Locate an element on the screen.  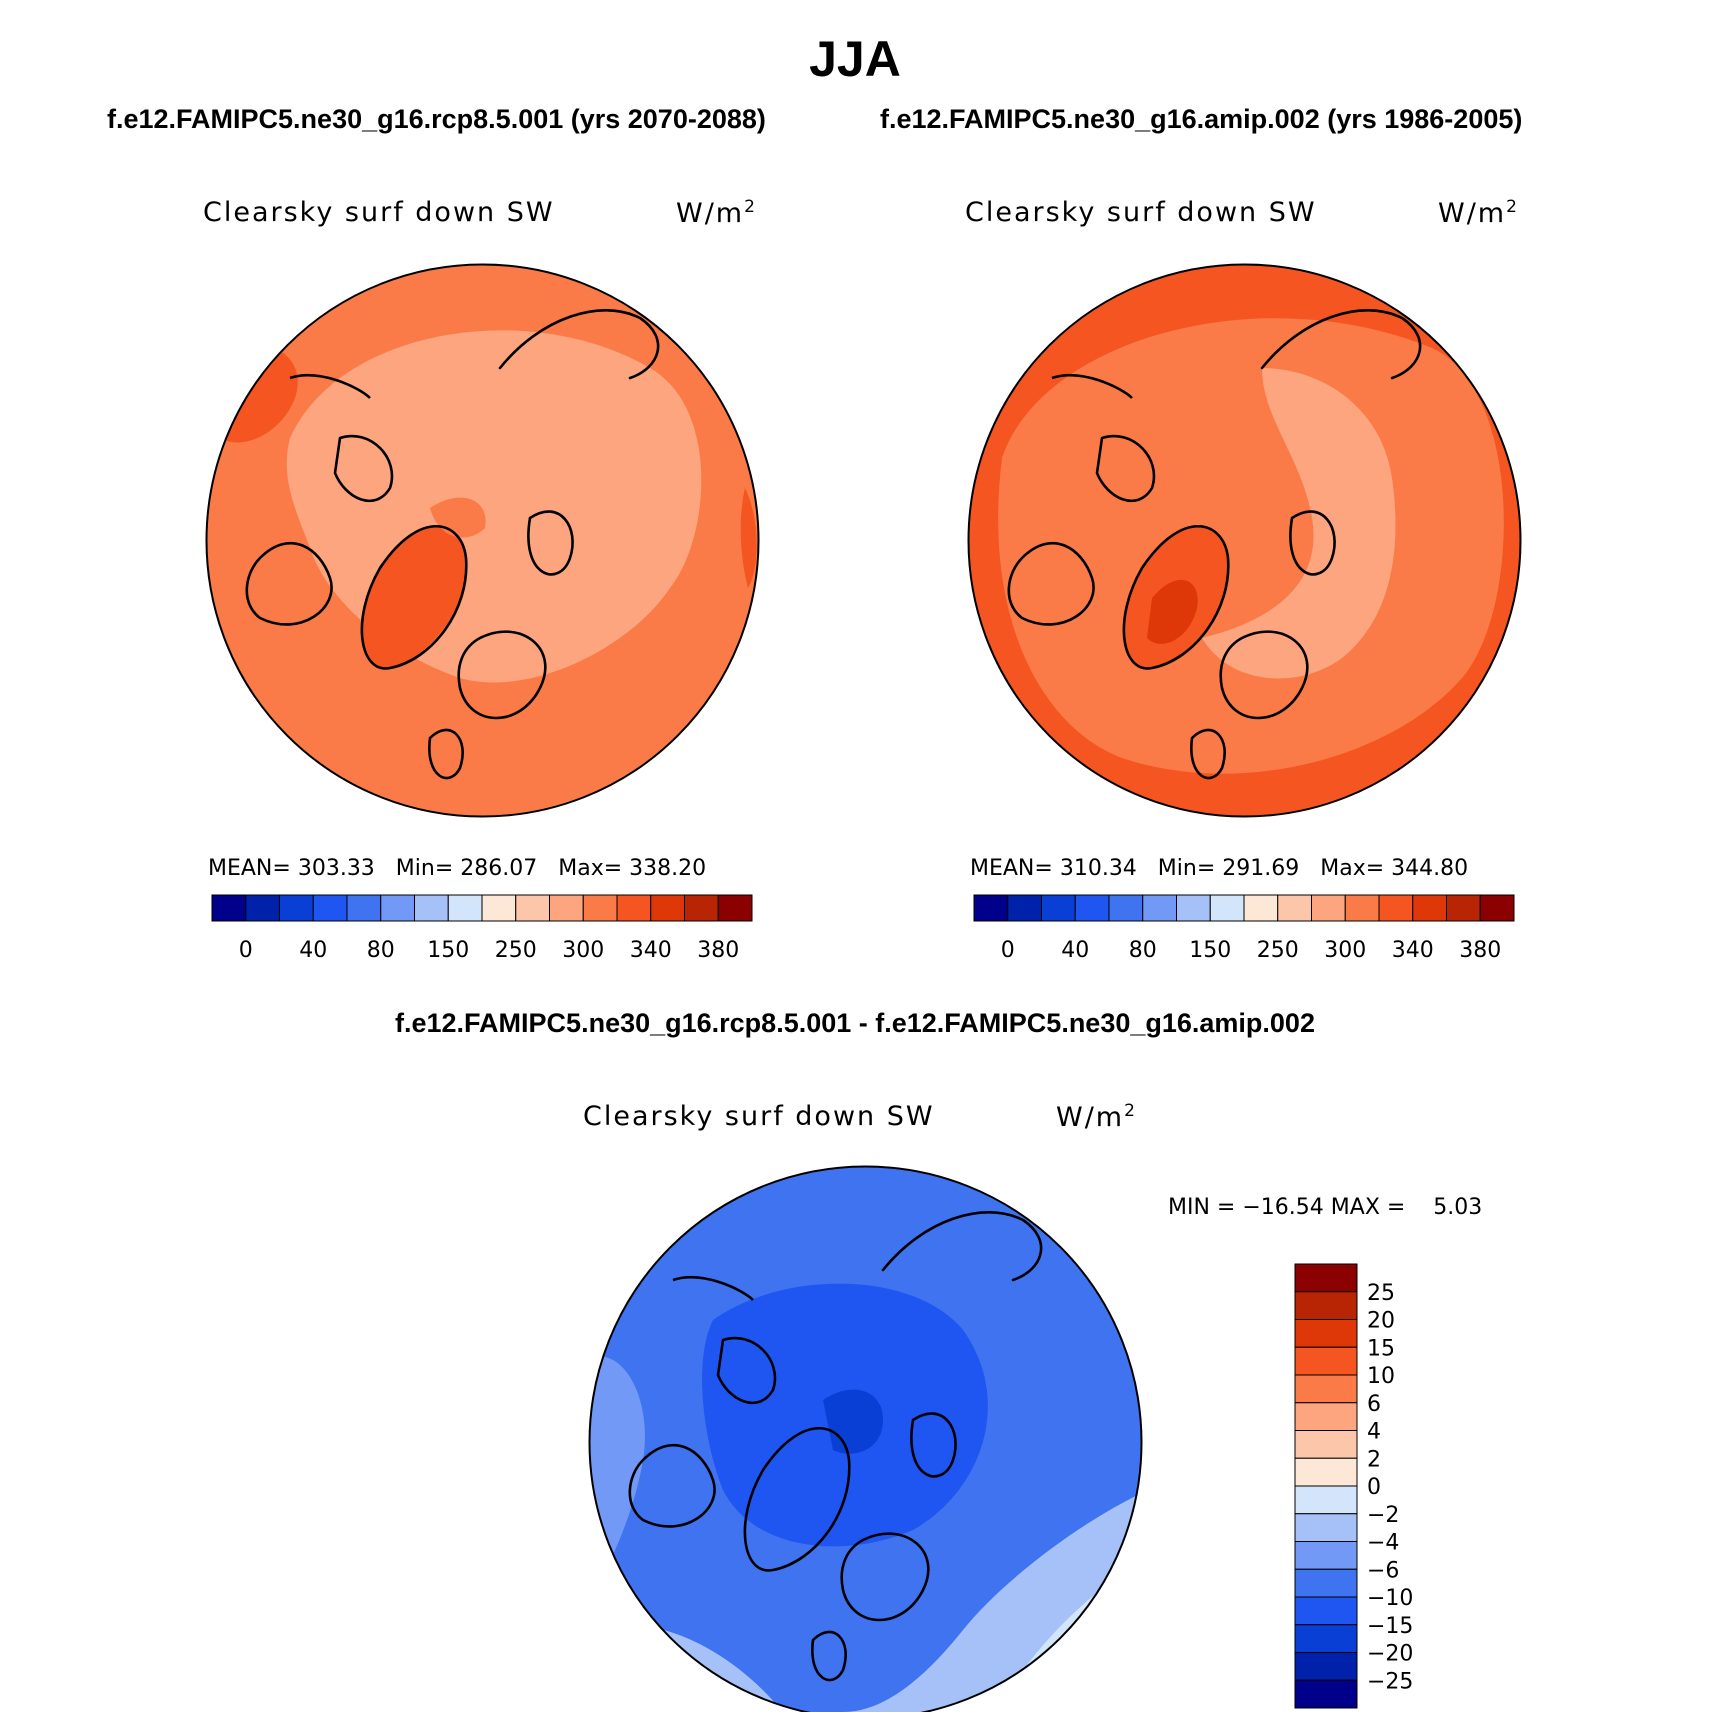
diff-min-label: MIN = is located at coordinates (1202, 1207).